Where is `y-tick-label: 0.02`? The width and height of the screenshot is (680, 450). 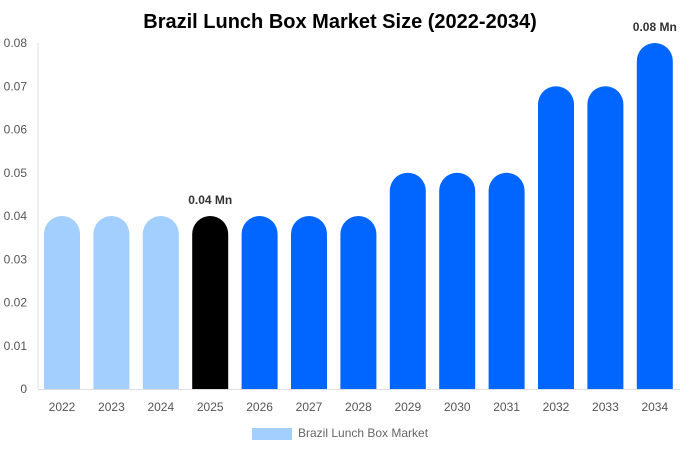 y-tick-label: 0.02 is located at coordinates (16, 303).